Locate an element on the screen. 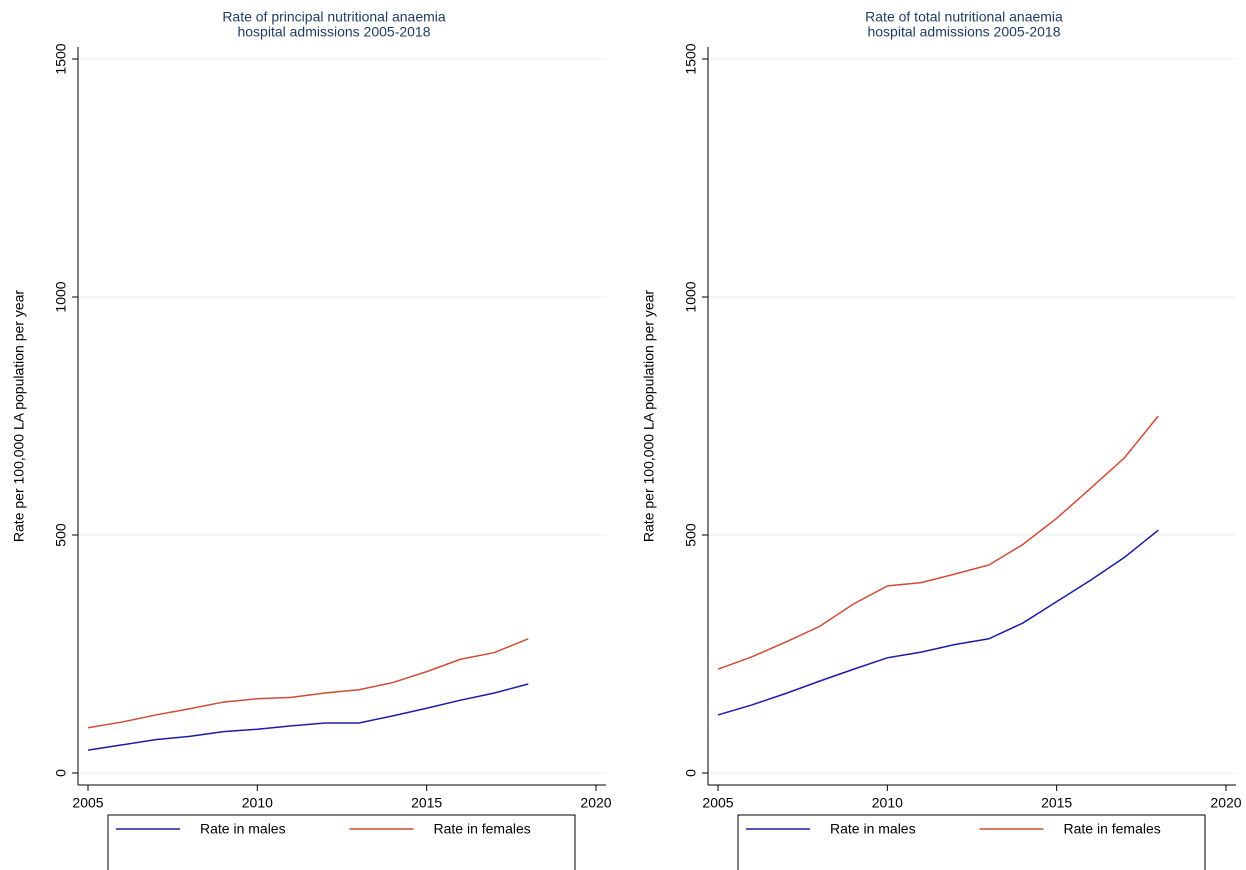 This screenshot has height=870, width=1246. chart-title: Rate of principal nutritional anaemia is located at coordinates (334, 17).